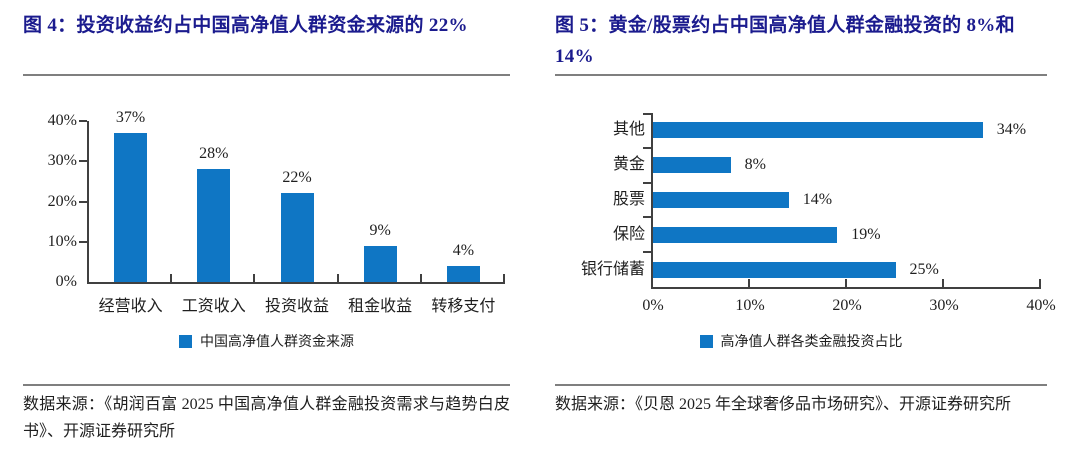 Image resolution: width=1080 pixels, height=455 pixels. I want to click on value-label: 22%, so click(297, 178).